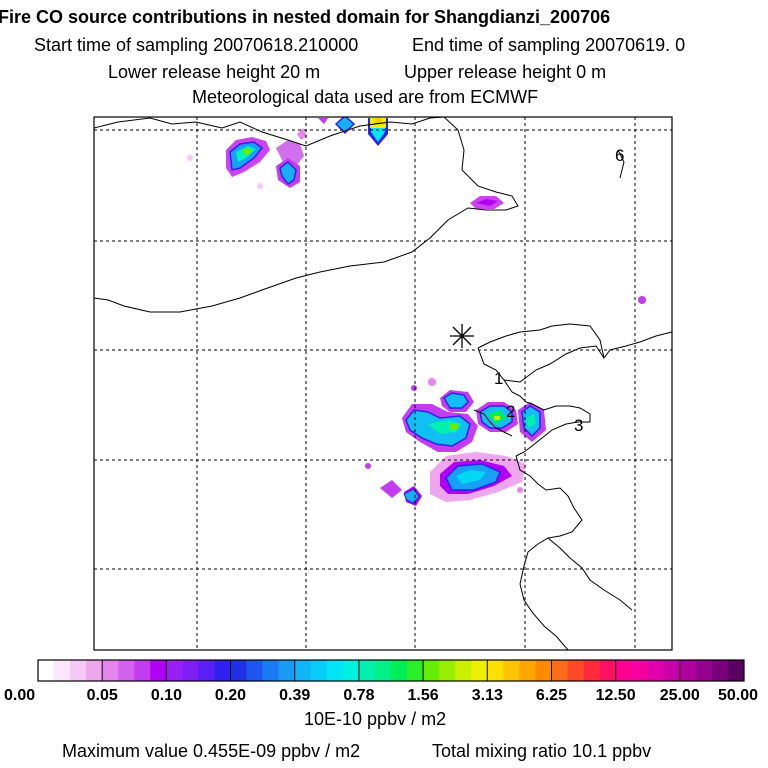 Image resolution: width=768 pixels, height=768 pixels. What do you see at coordinates (542, 751) in the screenshot?
I see `footer-total-mixing: Total mixing ratio 10.1 ppbv` at bounding box center [542, 751].